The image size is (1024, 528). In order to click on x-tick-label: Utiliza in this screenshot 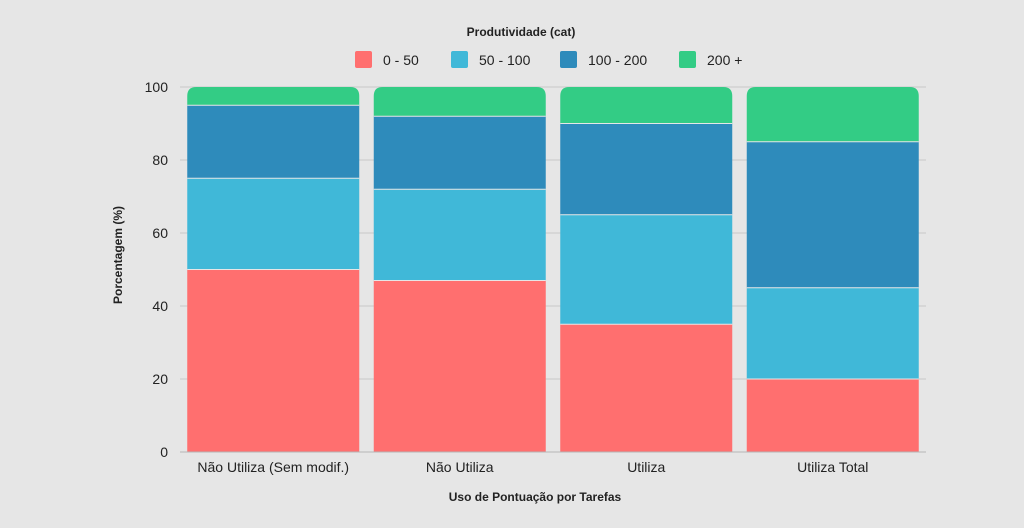, I will do `click(646, 467)`.